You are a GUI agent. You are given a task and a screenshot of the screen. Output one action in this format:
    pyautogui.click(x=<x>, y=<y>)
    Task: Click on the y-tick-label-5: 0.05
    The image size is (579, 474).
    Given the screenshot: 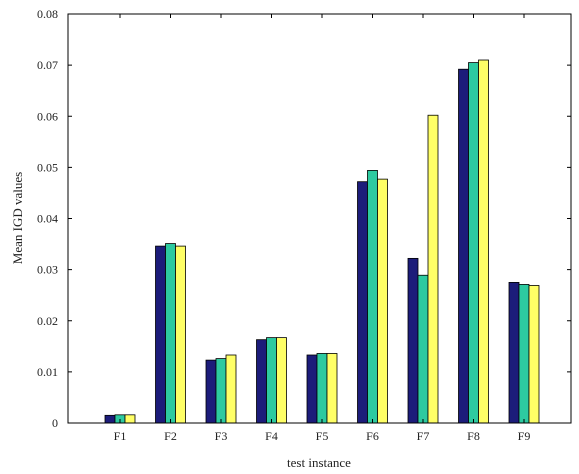 What is the action you would take?
    pyautogui.click(x=47, y=167)
    